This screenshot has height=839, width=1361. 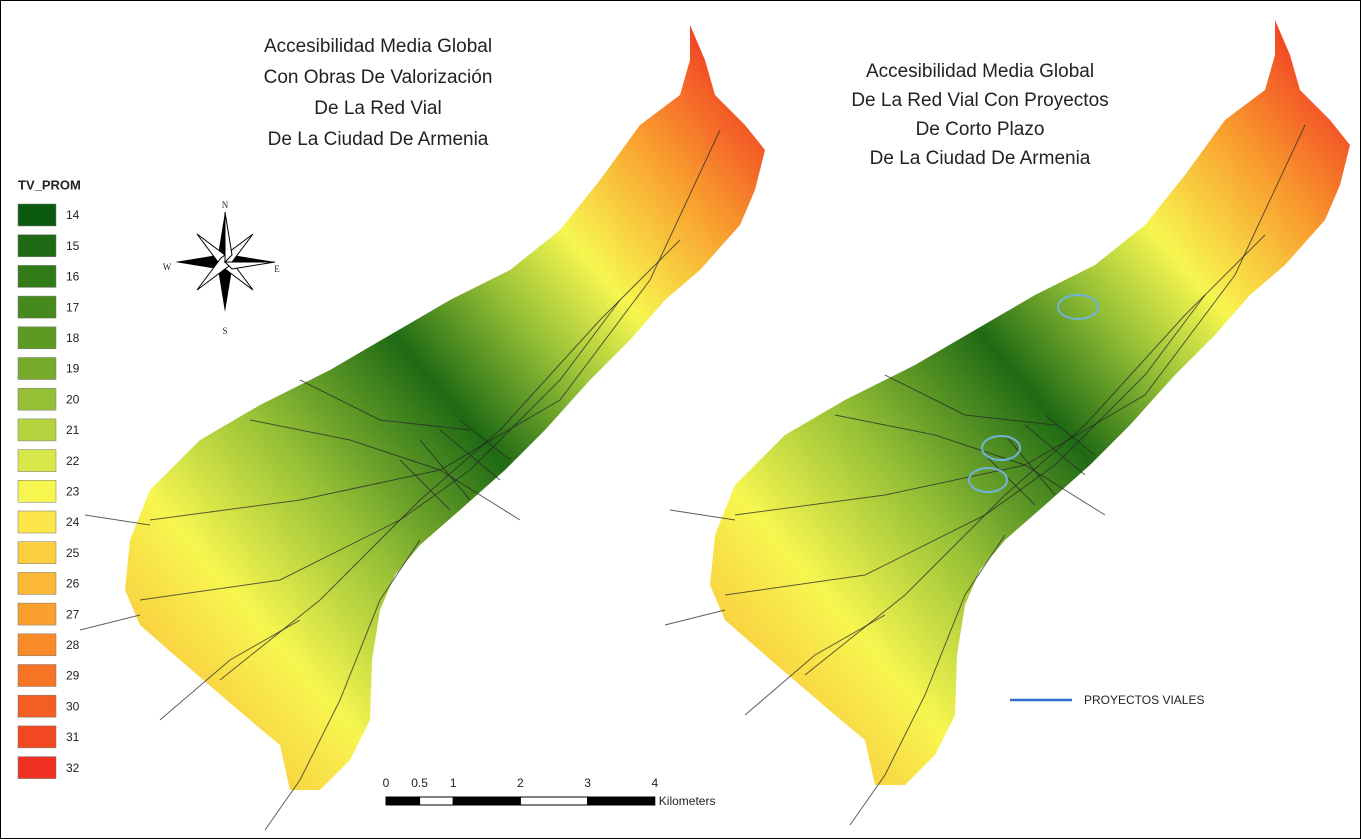 I want to click on legend-label: 14, so click(x=73, y=215).